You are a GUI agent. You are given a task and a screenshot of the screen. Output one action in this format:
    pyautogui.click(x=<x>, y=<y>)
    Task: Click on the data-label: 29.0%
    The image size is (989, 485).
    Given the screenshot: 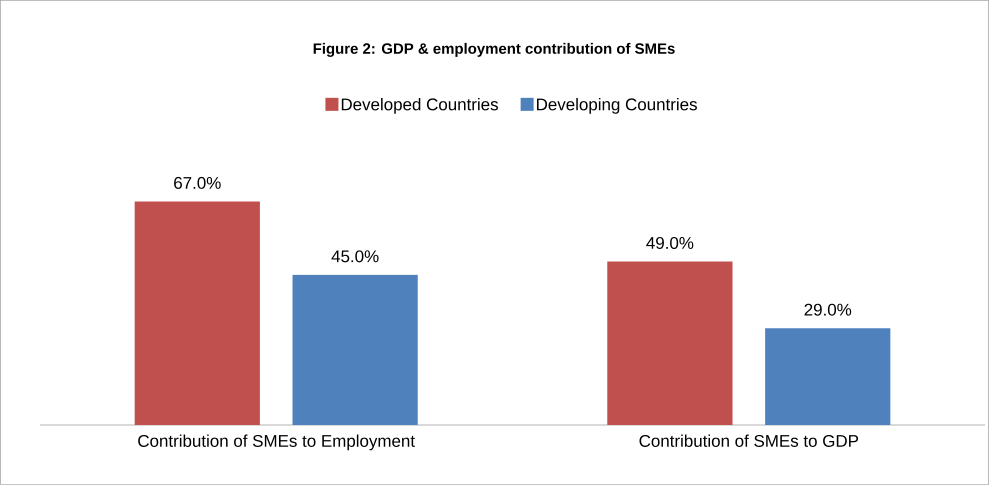 What is the action you would take?
    pyautogui.click(x=828, y=310)
    